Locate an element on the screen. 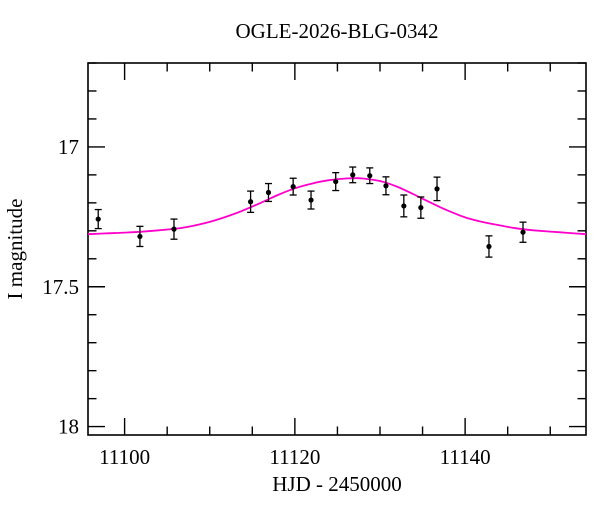 The width and height of the screenshot is (600, 512). y-tick-label: 17 is located at coordinates (68, 147).